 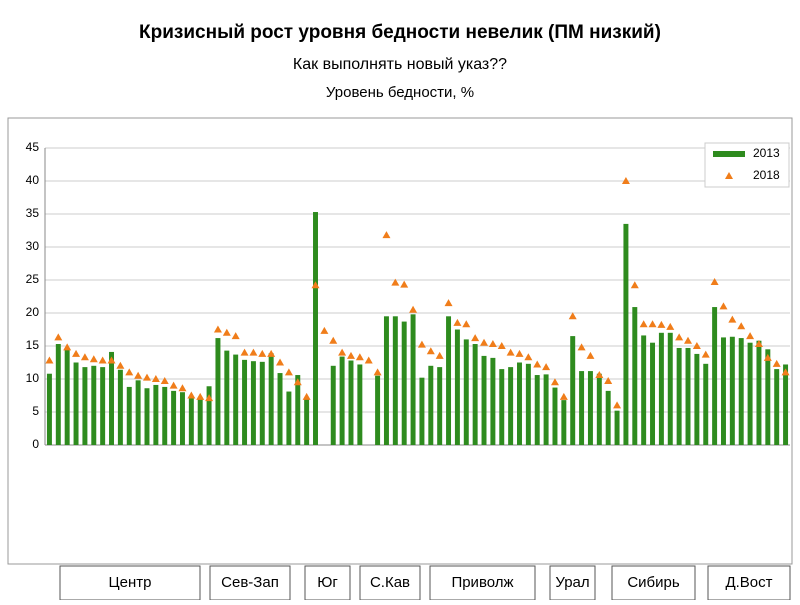 I want to click on y-tick-label: 5, so click(x=35, y=411).